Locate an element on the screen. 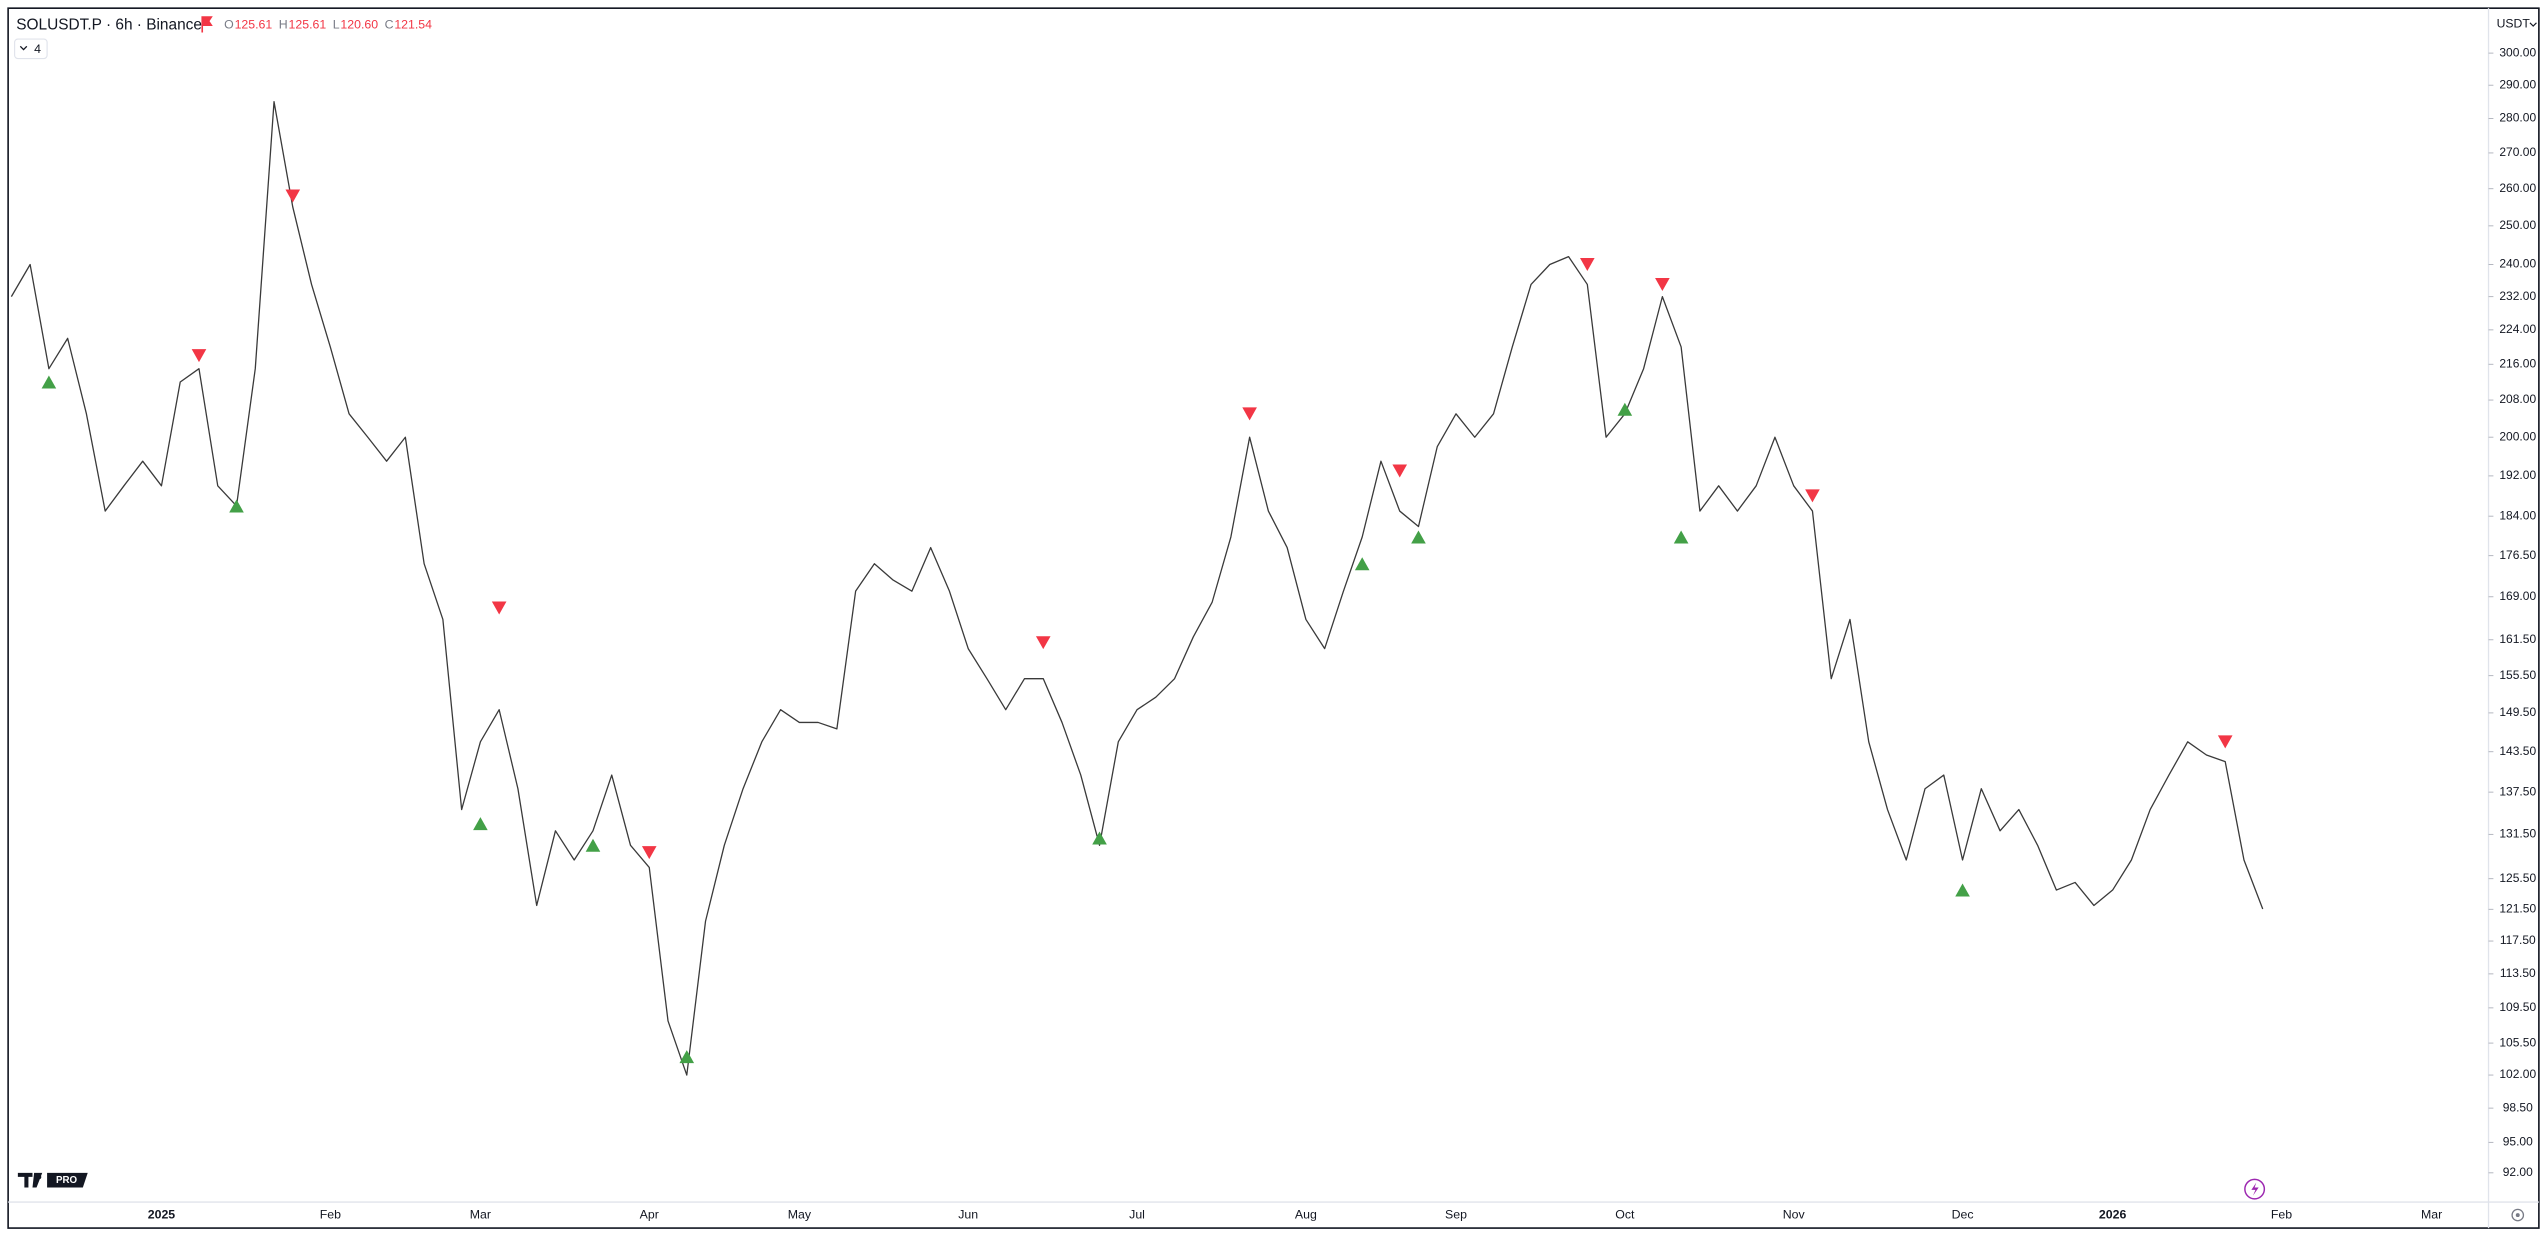  logo-text: PRO is located at coordinates (67, 1180).